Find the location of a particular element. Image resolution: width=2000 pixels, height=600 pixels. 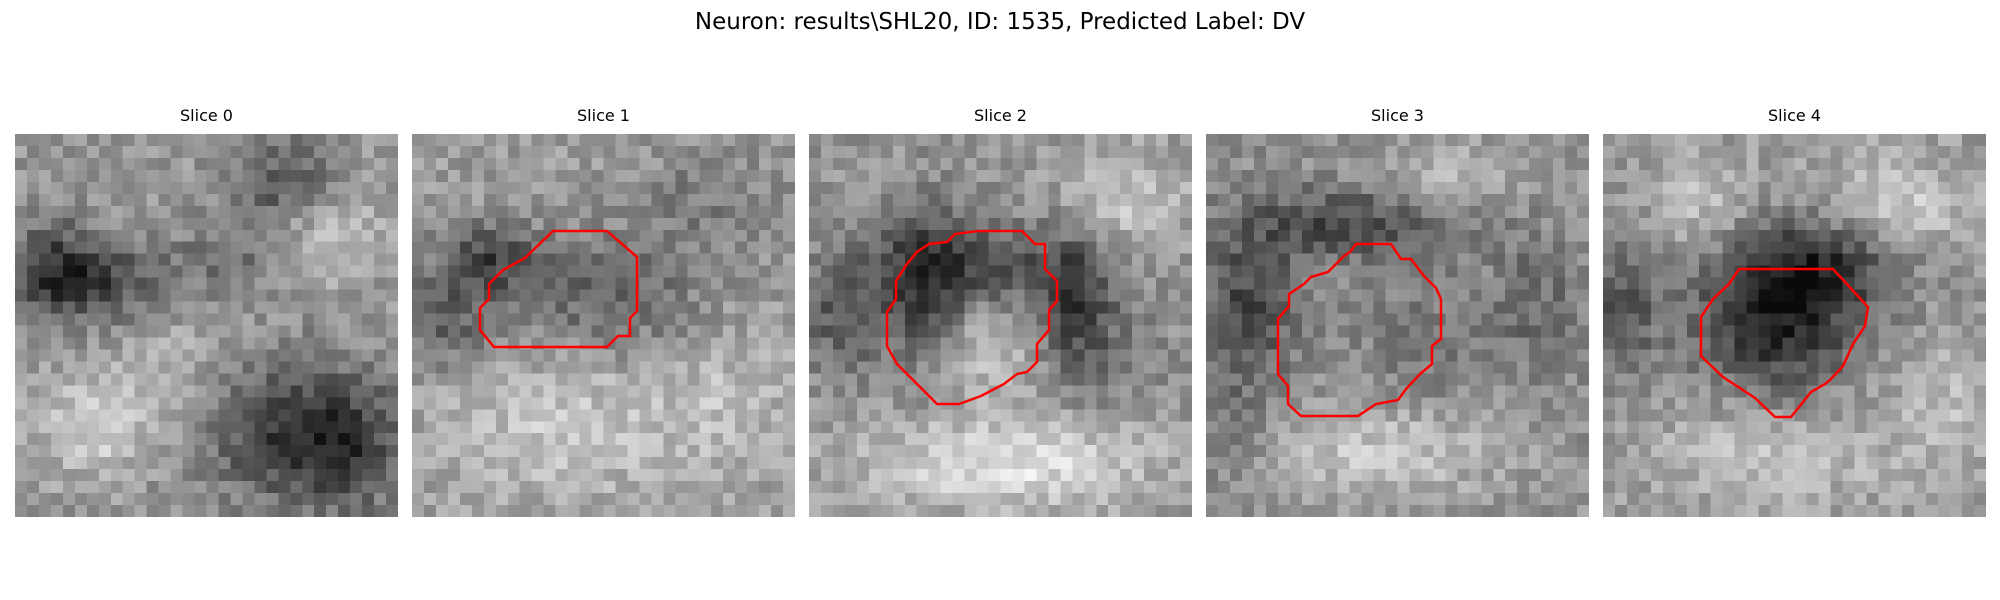

slice-panel-4: Slice 4 is located at coordinates (1794, 311).